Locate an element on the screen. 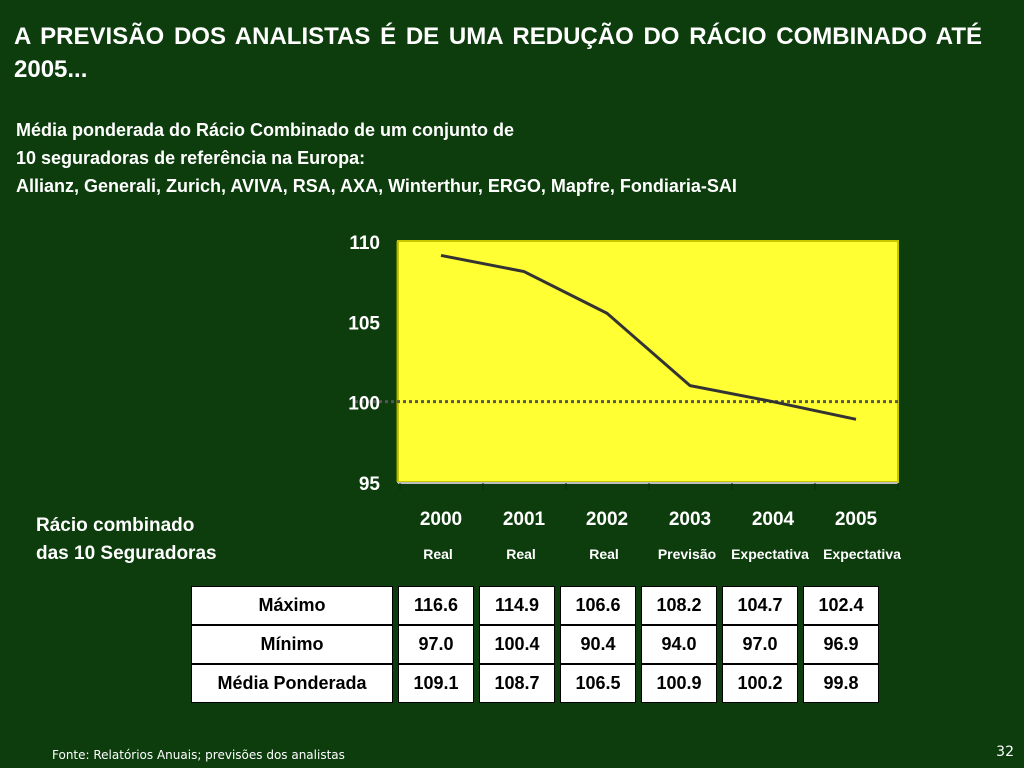 Image resolution: width=1024 pixels, height=768 pixels. row-label: Mínimo is located at coordinates (292, 644).